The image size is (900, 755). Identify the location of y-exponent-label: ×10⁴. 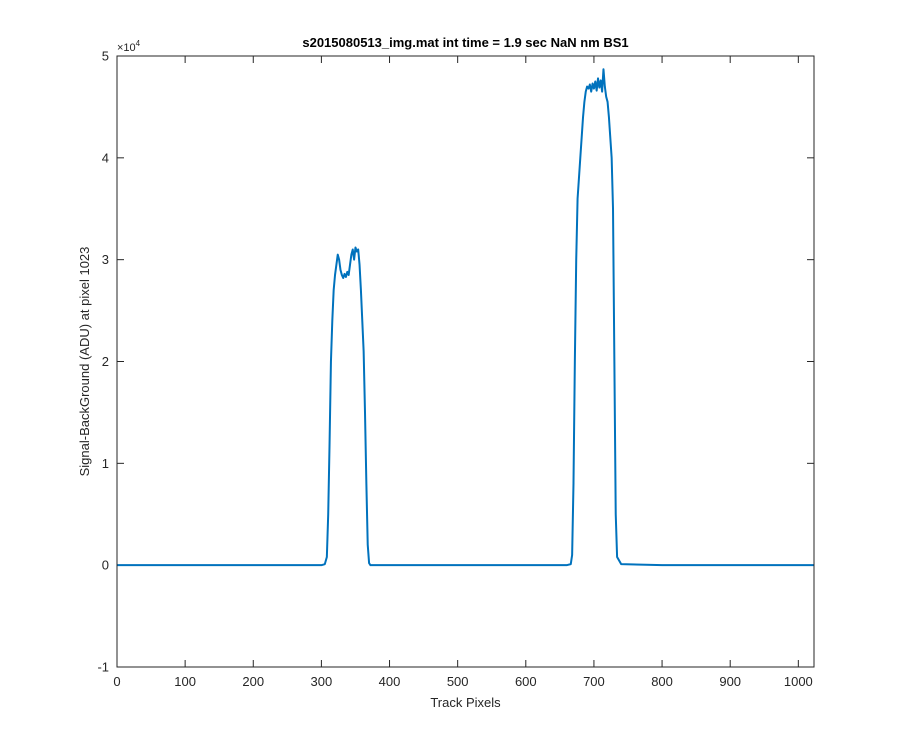
(129, 46).